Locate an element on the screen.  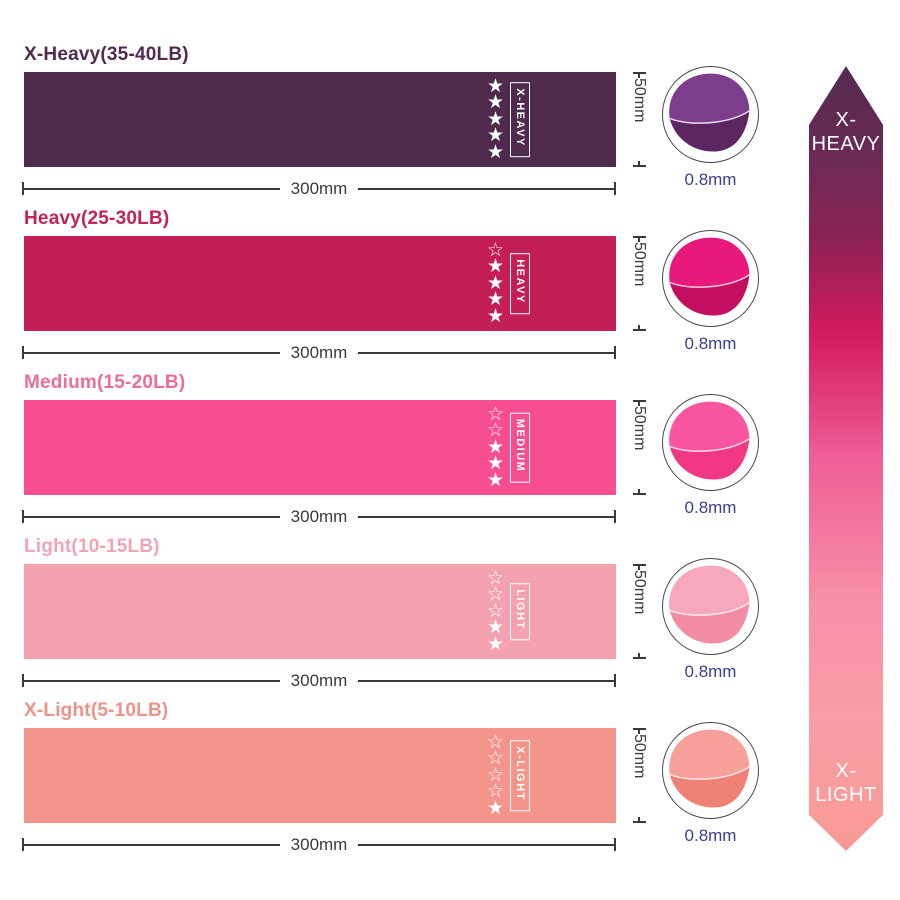
band-title: Heavy(25-30LB) is located at coordinates (97, 218).